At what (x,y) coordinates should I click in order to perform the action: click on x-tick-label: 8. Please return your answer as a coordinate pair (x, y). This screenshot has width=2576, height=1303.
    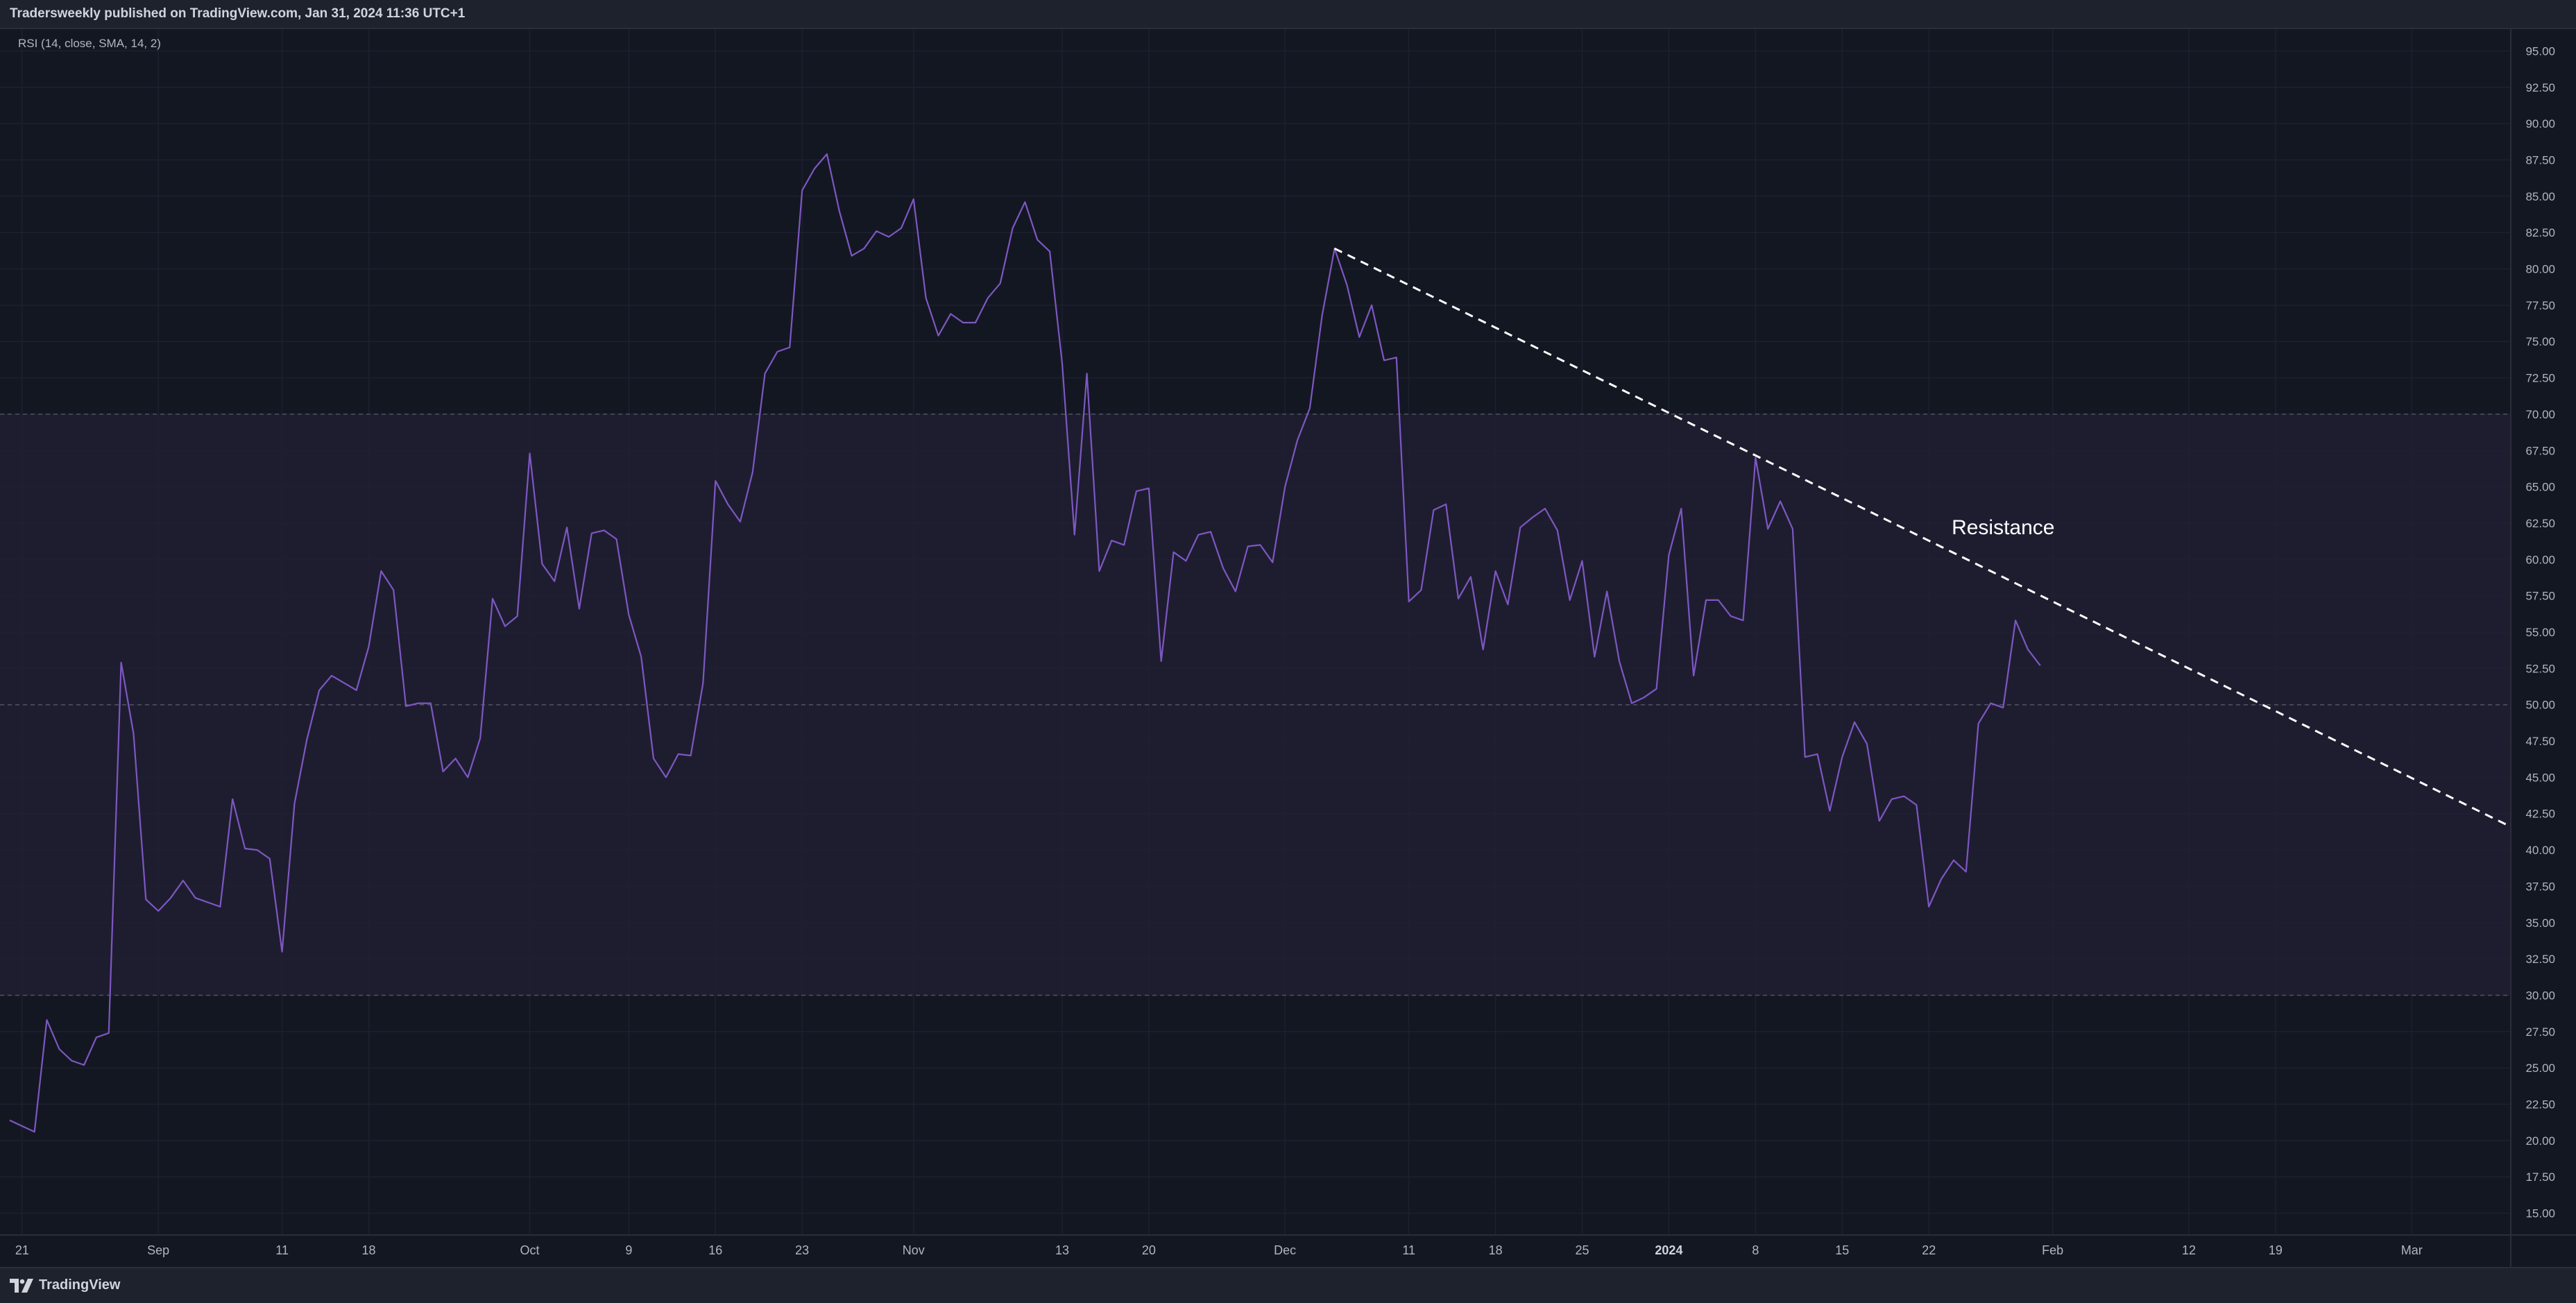
    Looking at the image, I should click on (1755, 1250).